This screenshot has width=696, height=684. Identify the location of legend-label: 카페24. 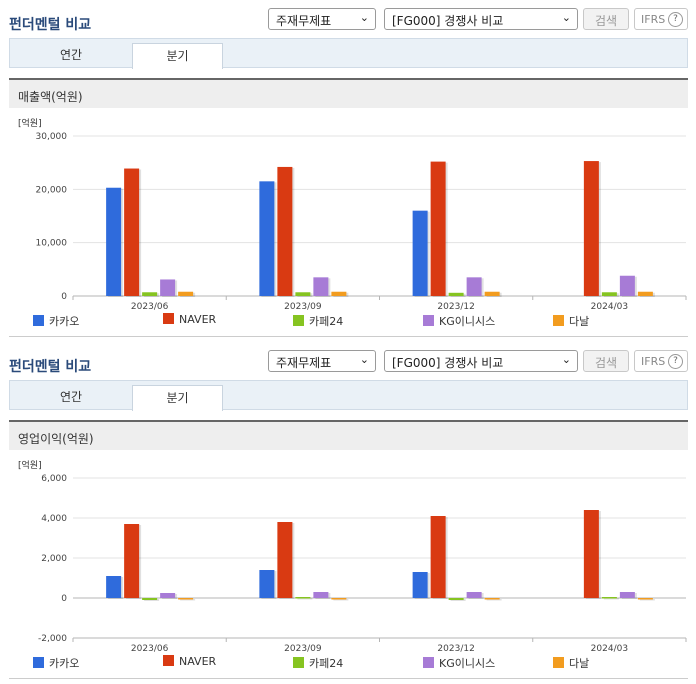
(326, 663).